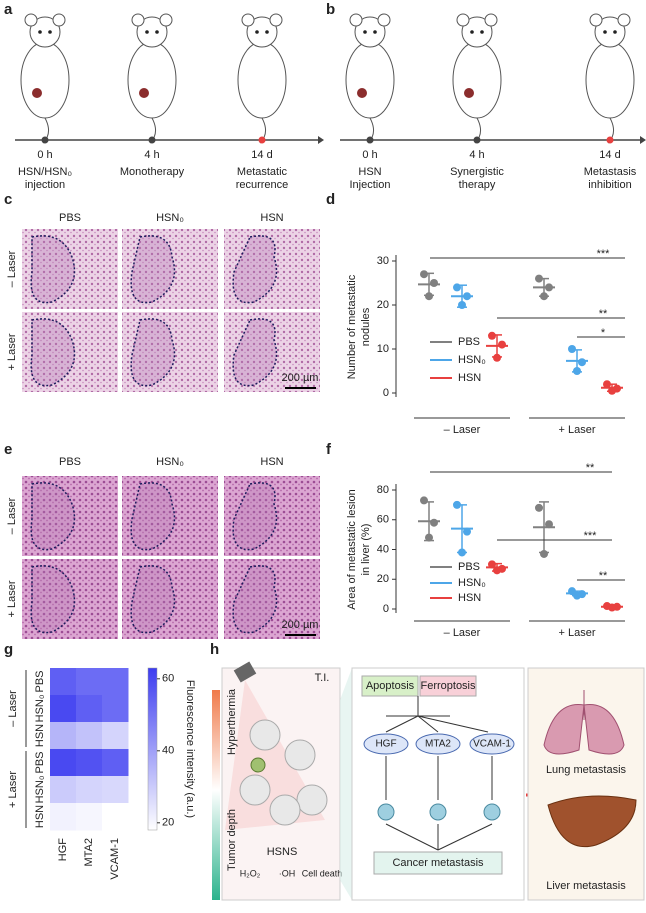 The height and width of the screenshot is (913, 646). Describe the element at coordinates (476, 155) in the screenshot. I see `time-label: 4 h` at that location.